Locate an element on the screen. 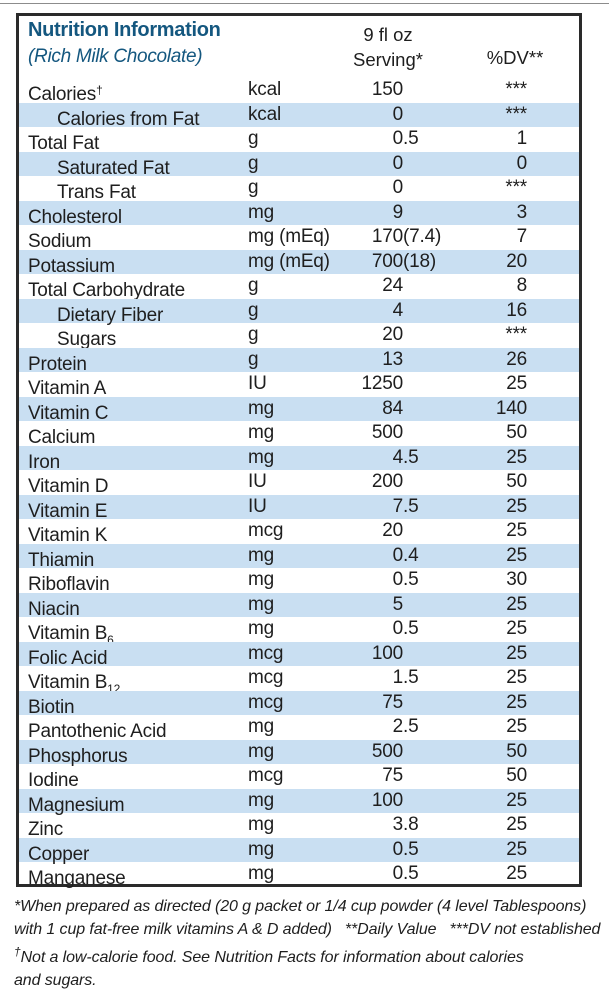 The image size is (609, 992). nutrient-label: Riboflavin is located at coordinates (69, 584).